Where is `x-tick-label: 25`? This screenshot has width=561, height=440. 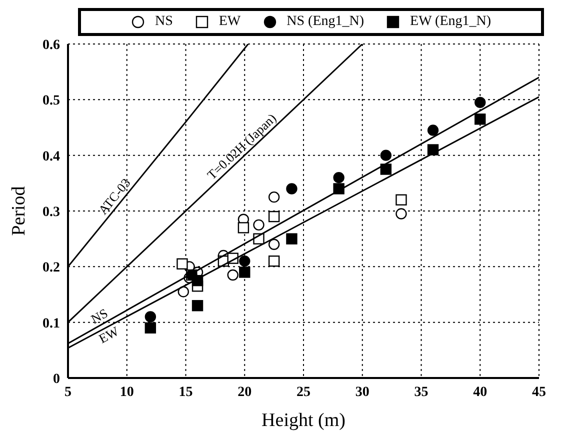 x-tick-label: 25 is located at coordinates (303, 392).